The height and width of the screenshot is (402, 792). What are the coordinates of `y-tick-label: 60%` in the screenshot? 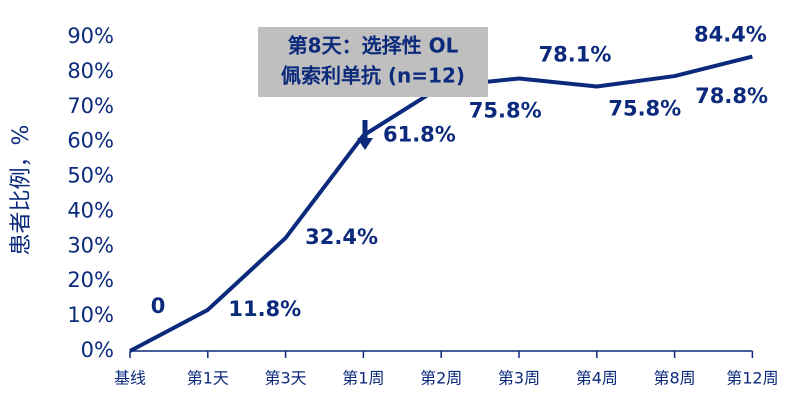 It's located at (90, 141).